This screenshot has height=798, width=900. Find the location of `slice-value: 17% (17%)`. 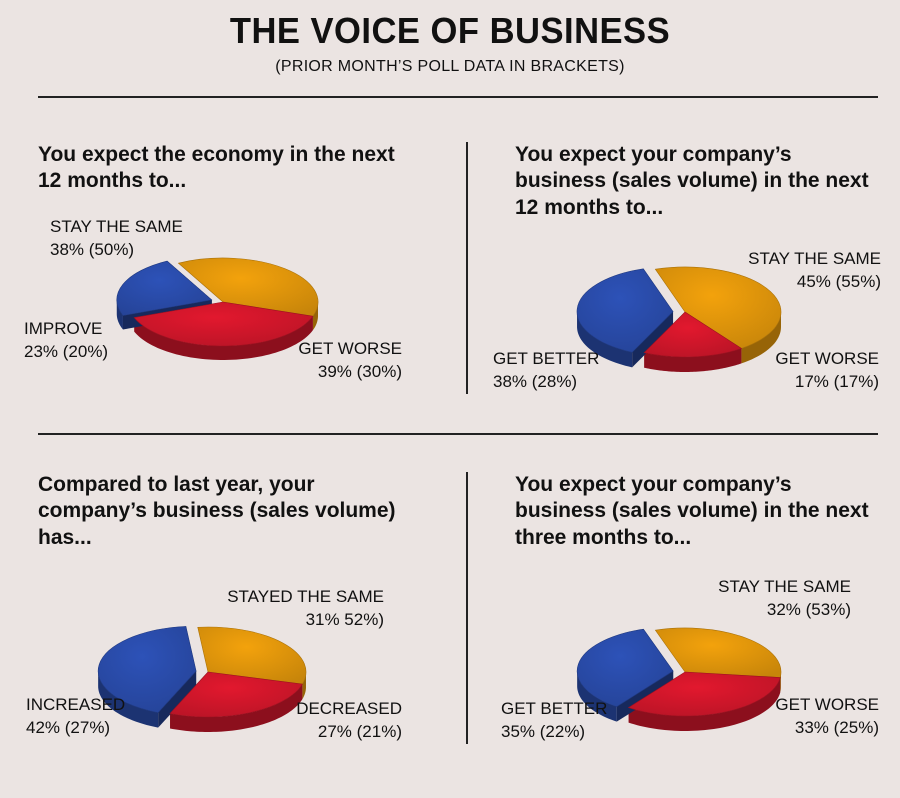

slice-value: 17% (17%) is located at coordinates (836, 381).